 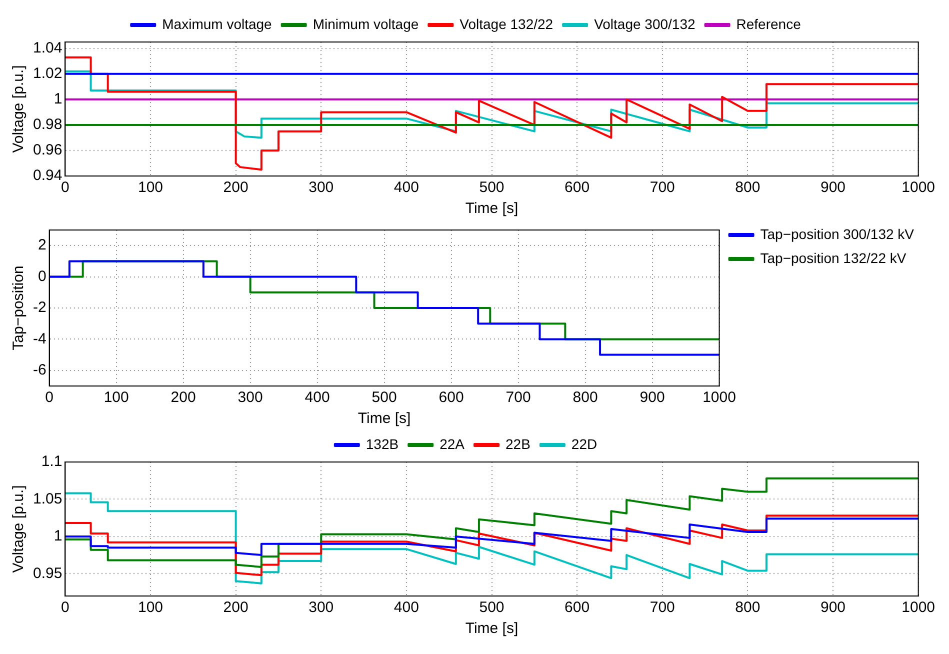 What do you see at coordinates (19, 308) in the screenshot?
I see `y-axis-title: Tap−position` at bounding box center [19, 308].